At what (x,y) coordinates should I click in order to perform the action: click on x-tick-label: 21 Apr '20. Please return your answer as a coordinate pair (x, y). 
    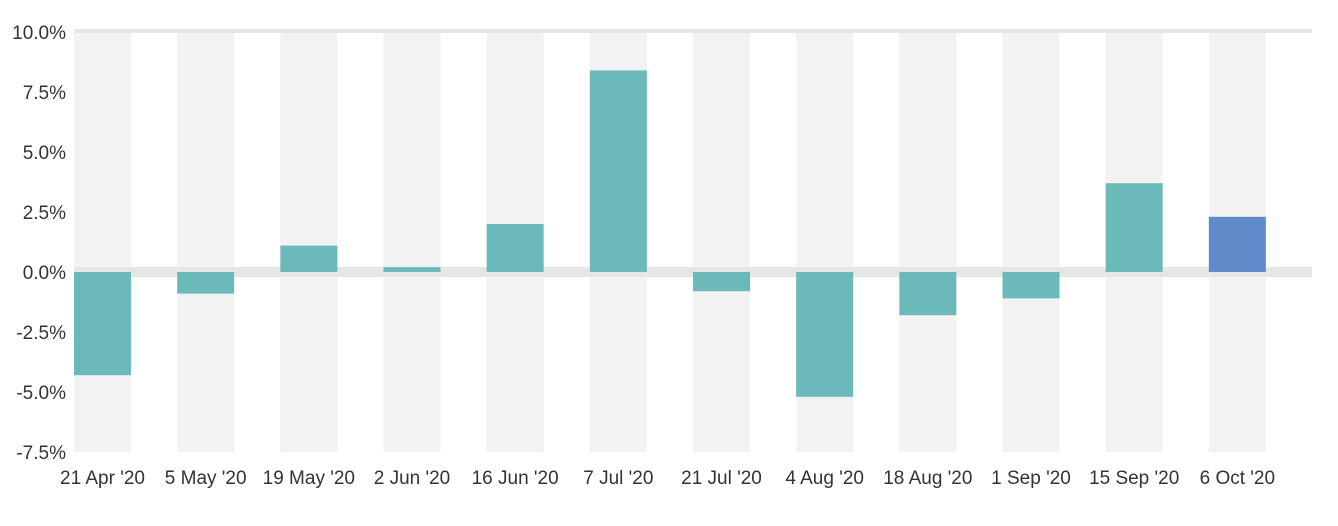
    Looking at the image, I should click on (102, 478).